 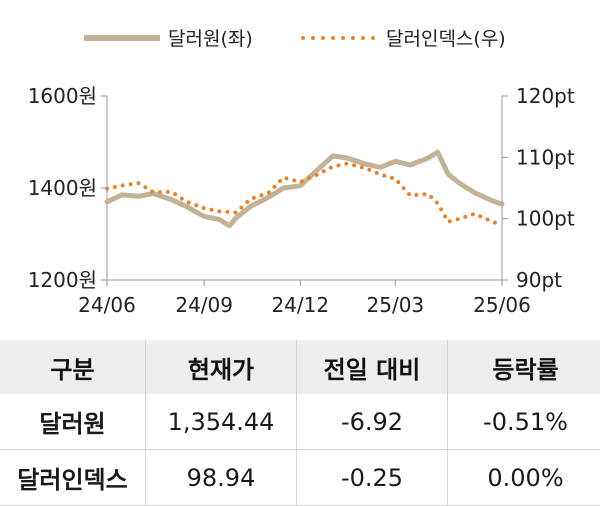 What do you see at coordinates (545, 96) in the screenshot?
I see `right-tick-label: 120pt` at bounding box center [545, 96].